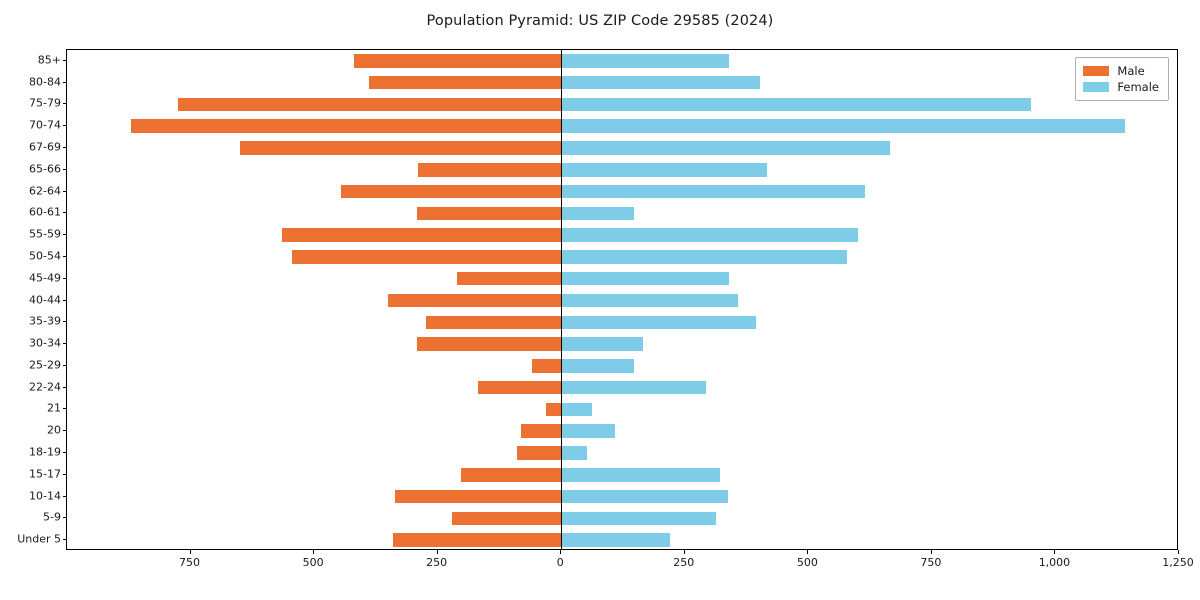 The width and height of the screenshot is (1200, 600). What do you see at coordinates (45, 474) in the screenshot?
I see `y-axis-tick-label: 15-17` at bounding box center [45, 474].